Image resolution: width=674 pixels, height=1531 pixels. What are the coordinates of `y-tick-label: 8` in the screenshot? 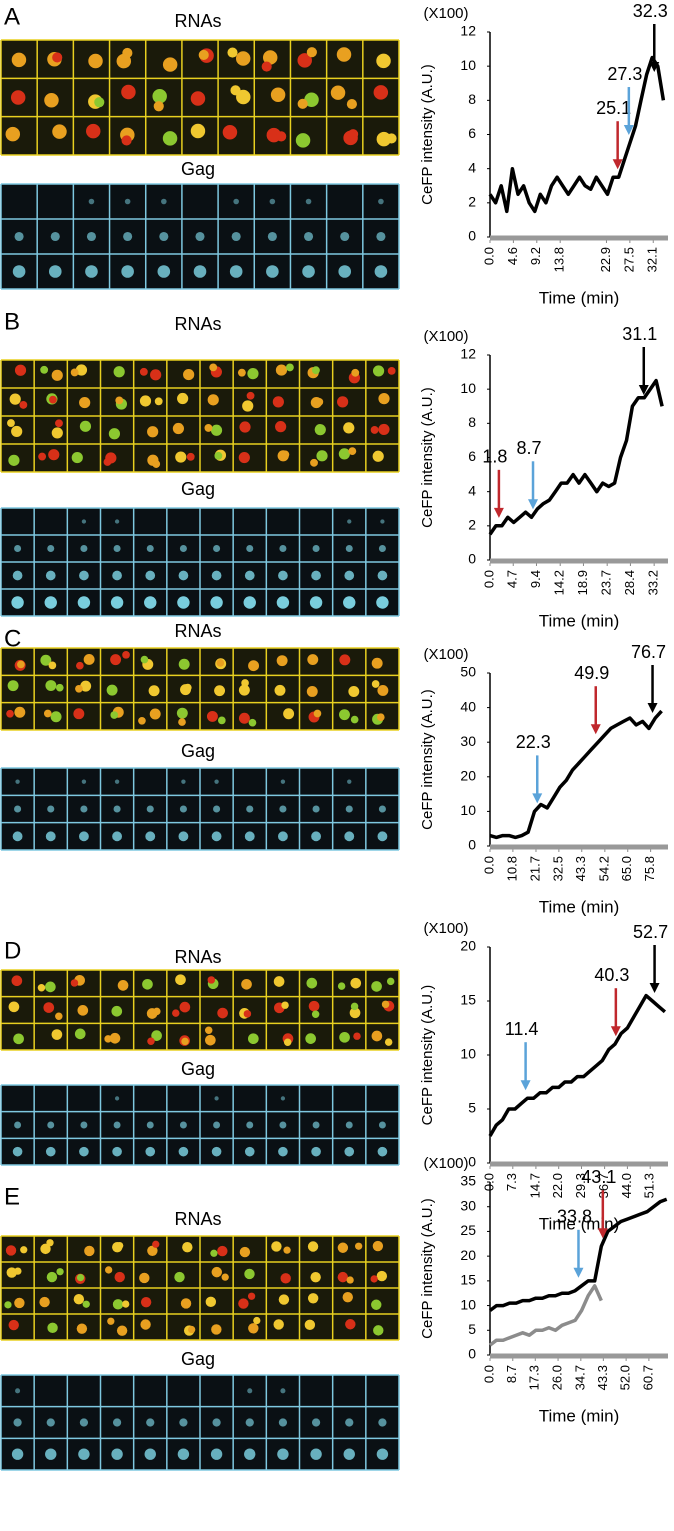 It's located at (472, 99).